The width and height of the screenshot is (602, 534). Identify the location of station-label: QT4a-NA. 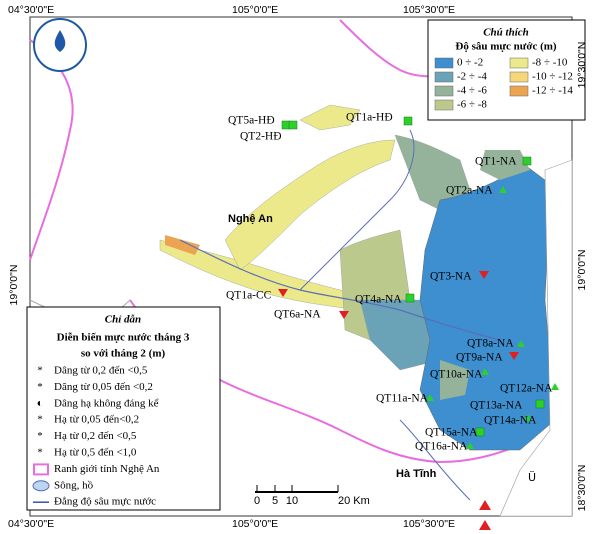
(378, 300).